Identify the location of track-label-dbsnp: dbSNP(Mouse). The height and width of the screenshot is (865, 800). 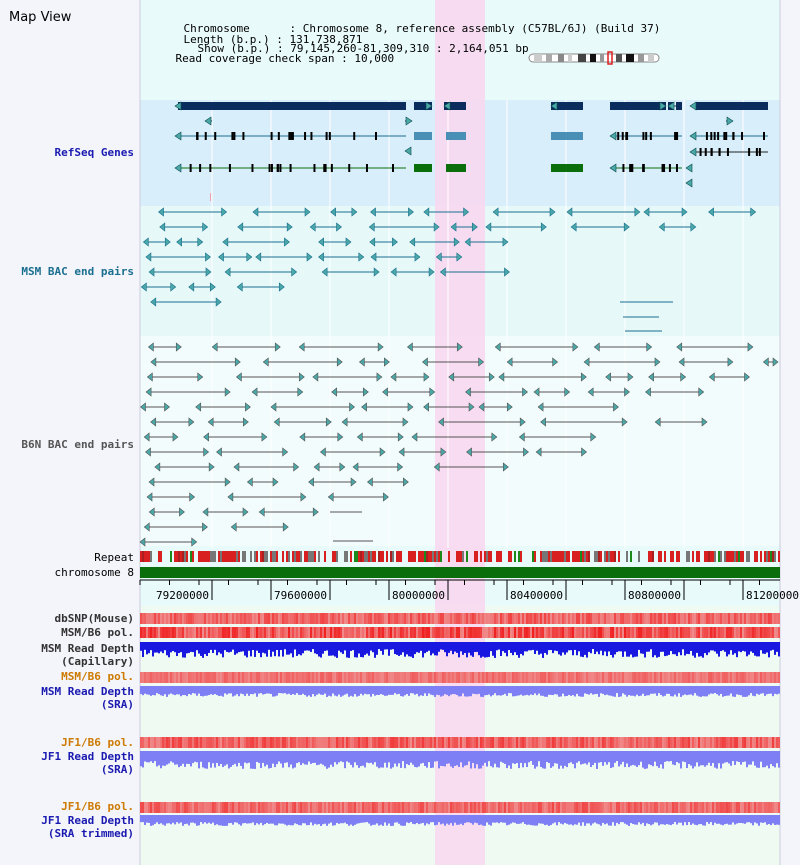
(94, 618).